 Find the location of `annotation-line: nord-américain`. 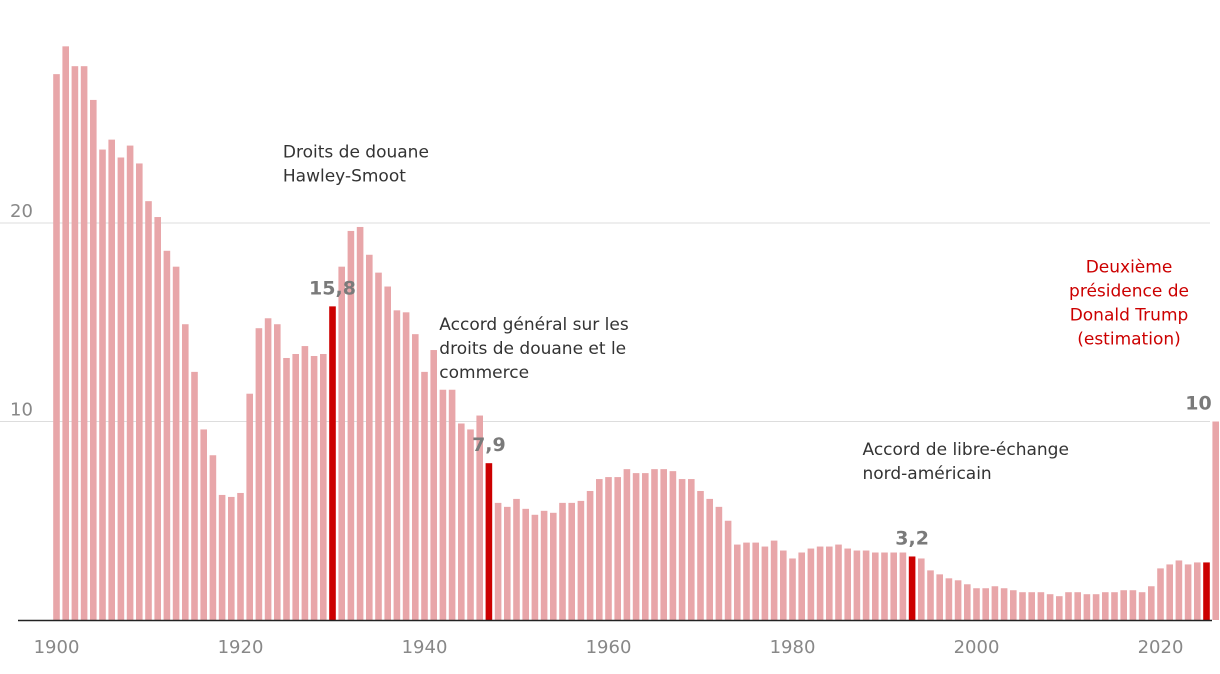

annotation-line: nord-américain is located at coordinates (927, 474).